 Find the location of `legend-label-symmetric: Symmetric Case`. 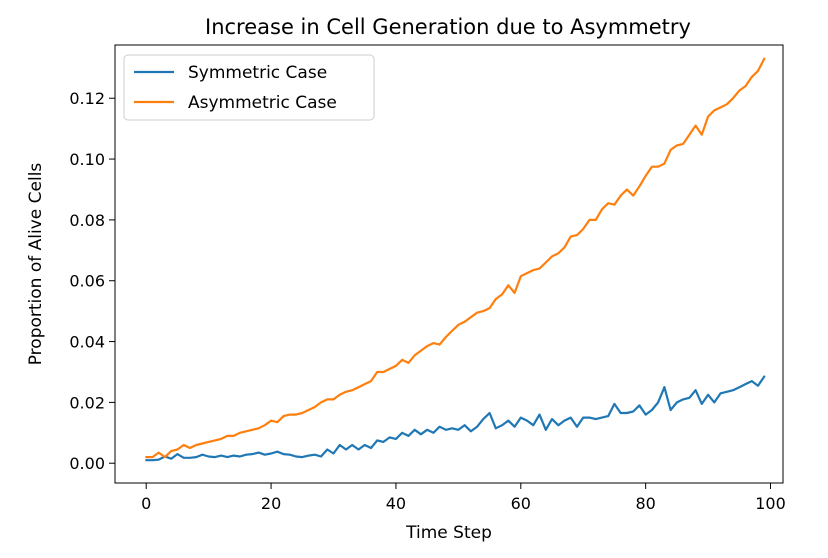

legend-label-symmetric: Symmetric Case is located at coordinates (257, 73).